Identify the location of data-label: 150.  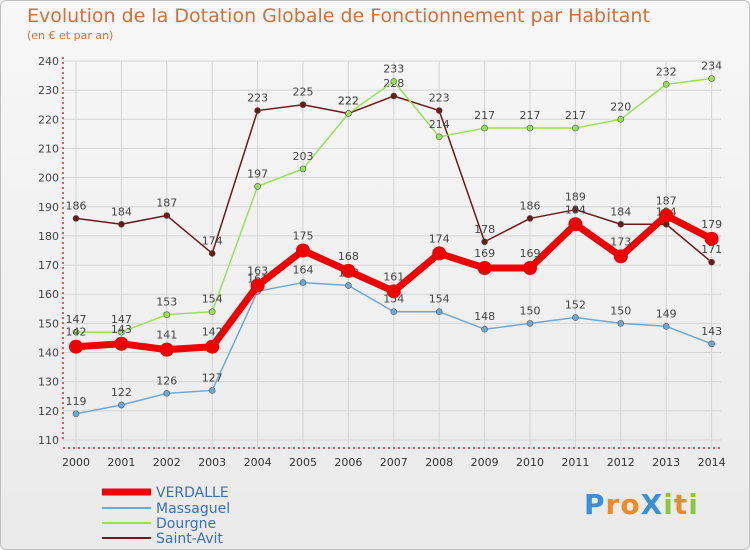
(620, 310).